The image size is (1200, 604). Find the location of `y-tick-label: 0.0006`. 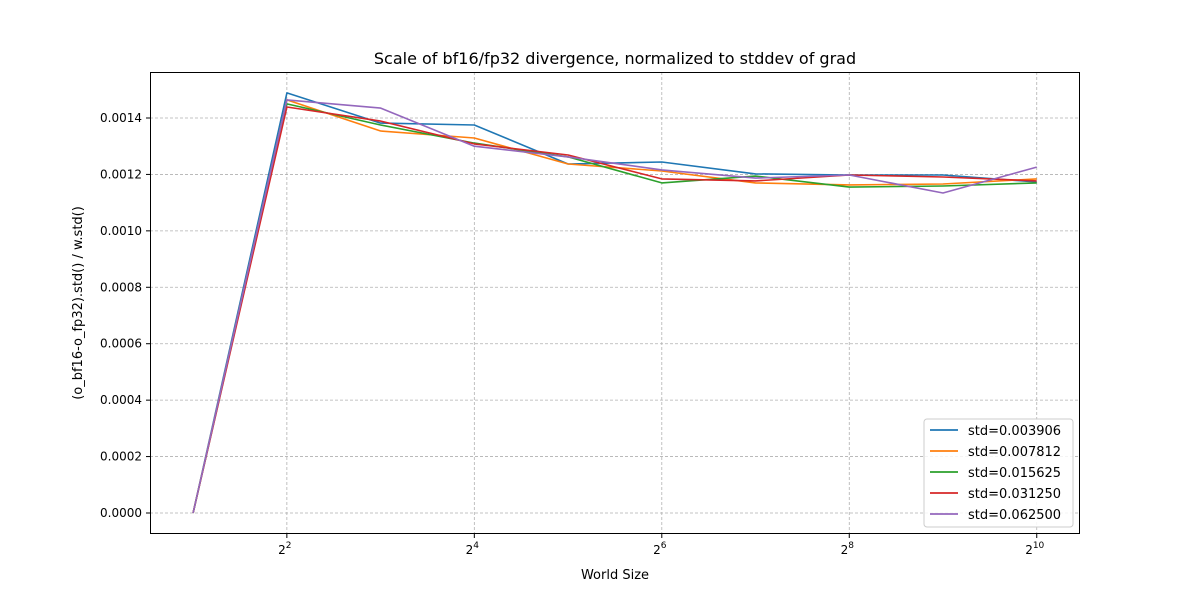

y-tick-label: 0.0006 is located at coordinates (121, 344).